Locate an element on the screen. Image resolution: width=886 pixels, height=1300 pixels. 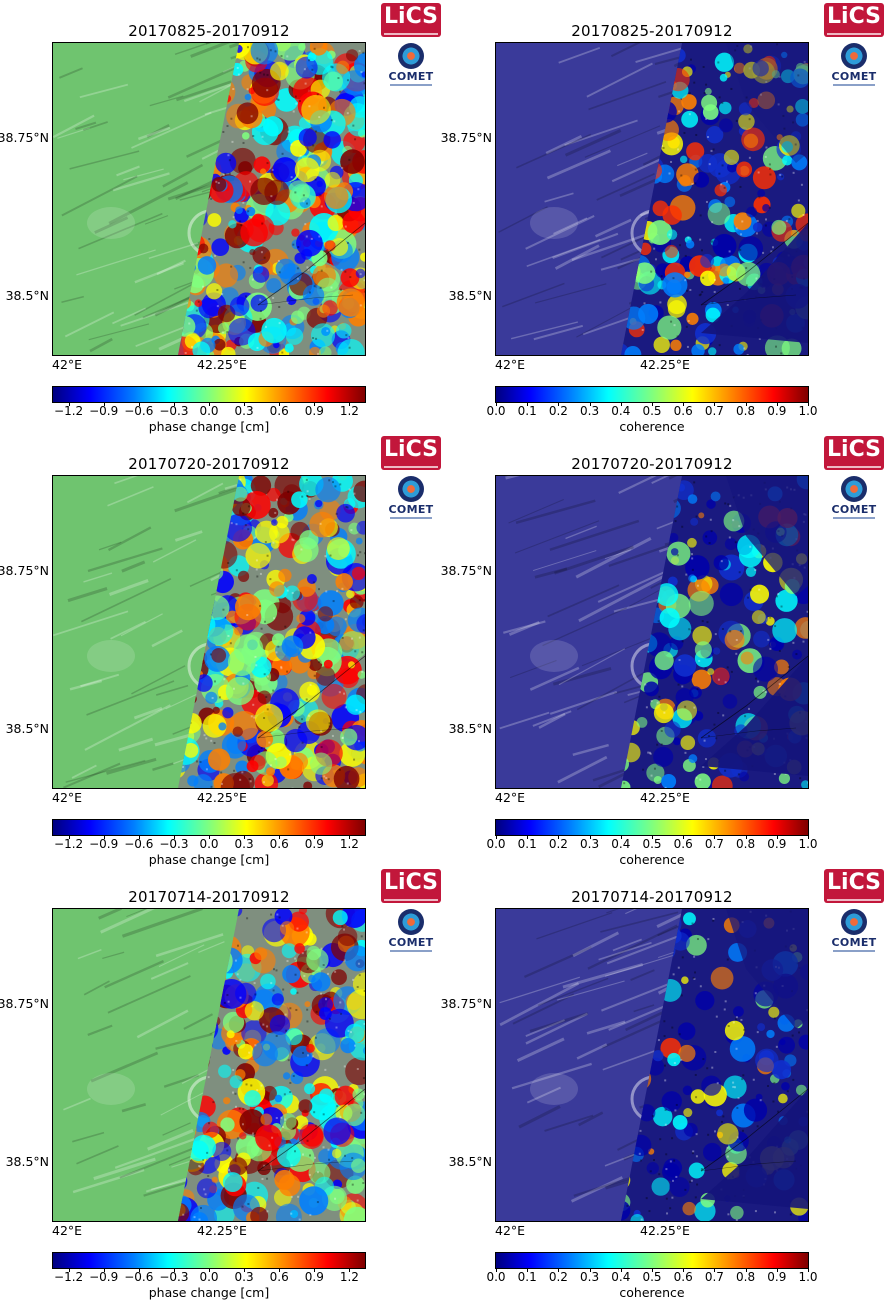
comet-logo-text: COMET is located at coordinates (411, 76).